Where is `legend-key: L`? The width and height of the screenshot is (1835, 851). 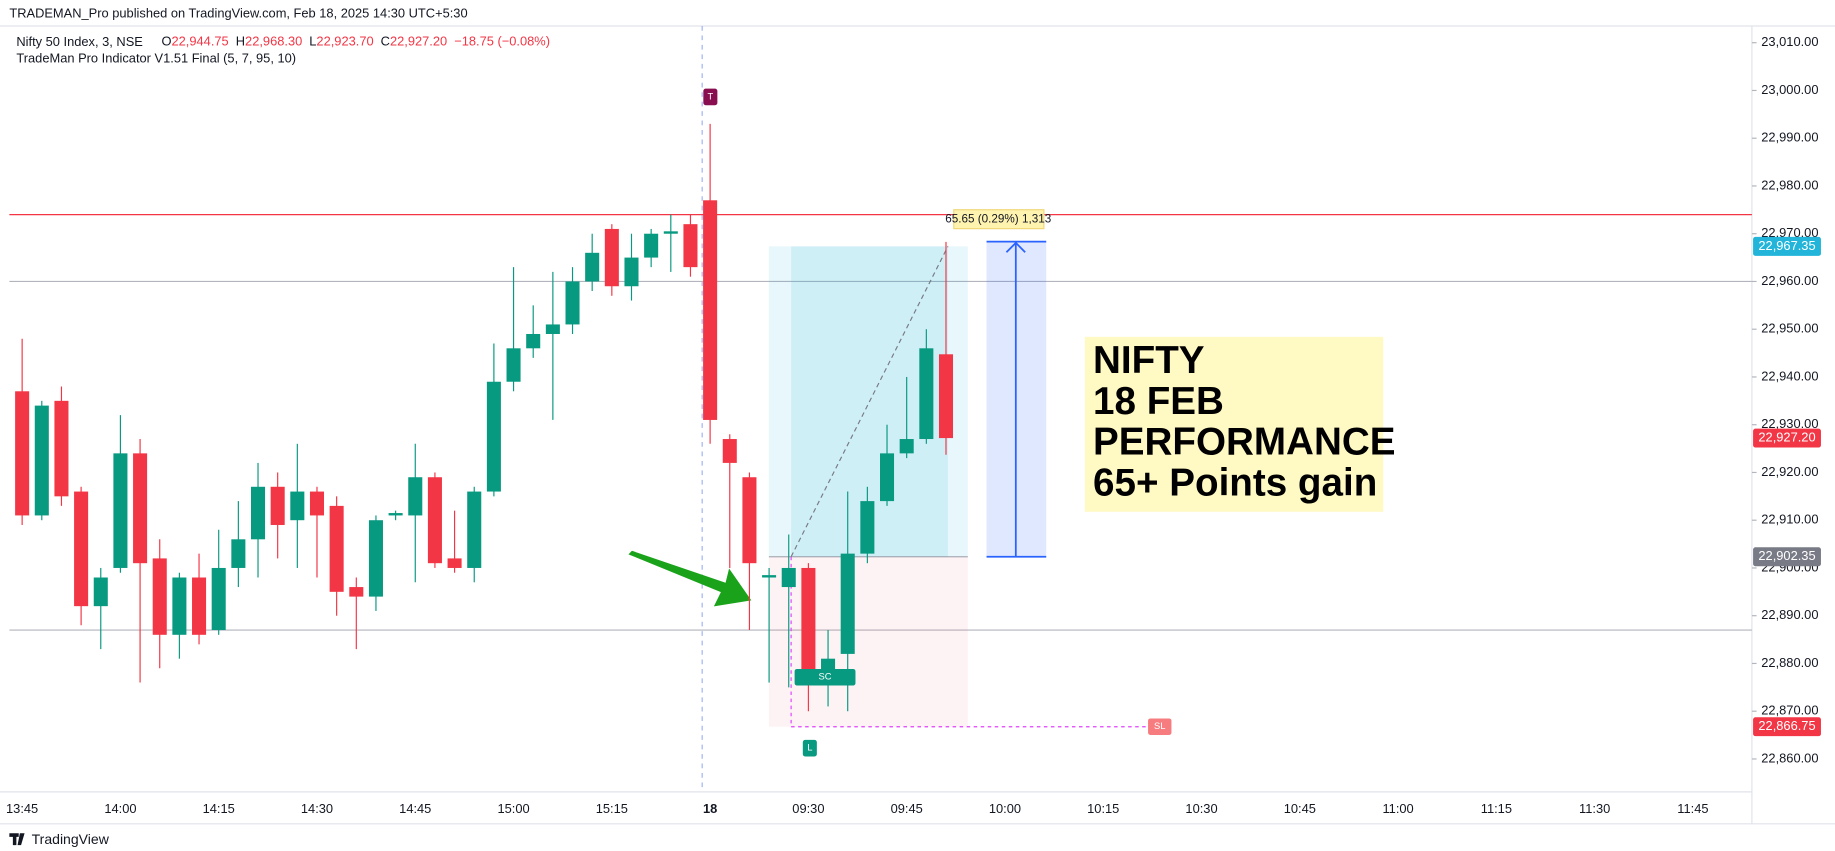
legend-key: L is located at coordinates (312, 41).